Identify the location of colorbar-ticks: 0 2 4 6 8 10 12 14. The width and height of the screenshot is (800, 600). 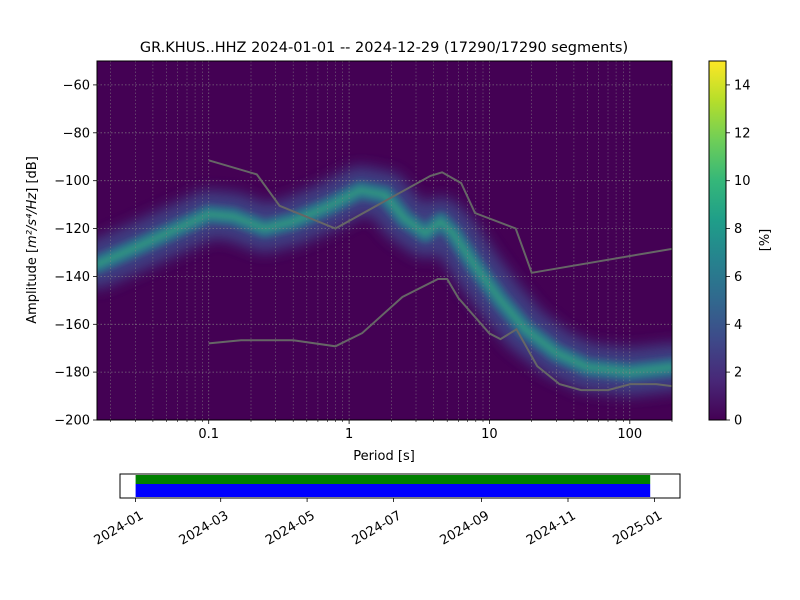
(738, 253).